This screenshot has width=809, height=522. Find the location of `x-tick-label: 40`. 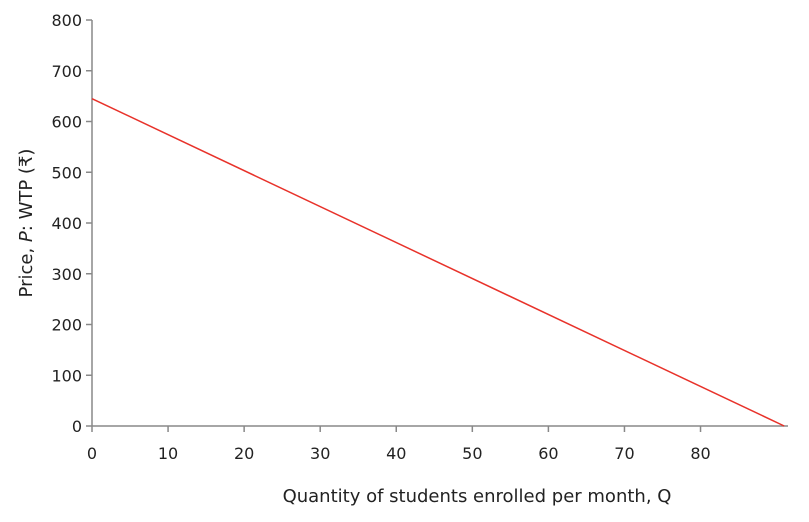

x-tick-label: 40 is located at coordinates (396, 453).